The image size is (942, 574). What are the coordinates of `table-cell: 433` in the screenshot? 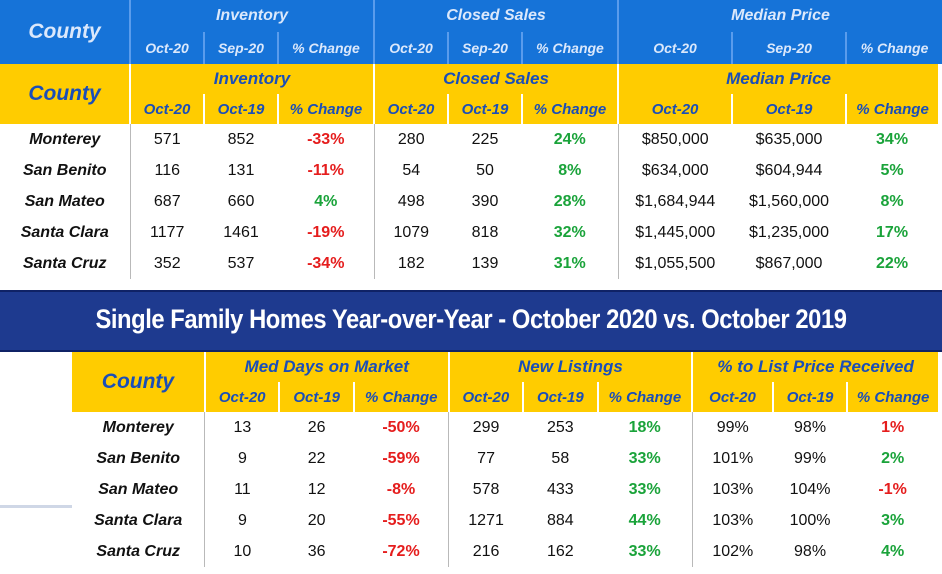 It's located at (560, 489).